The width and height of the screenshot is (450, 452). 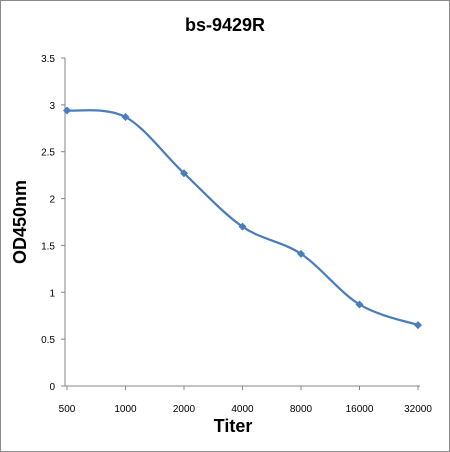 What do you see at coordinates (184, 409) in the screenshot?
I see `x-tick-label: 2000` at bounding box center [184, 409].